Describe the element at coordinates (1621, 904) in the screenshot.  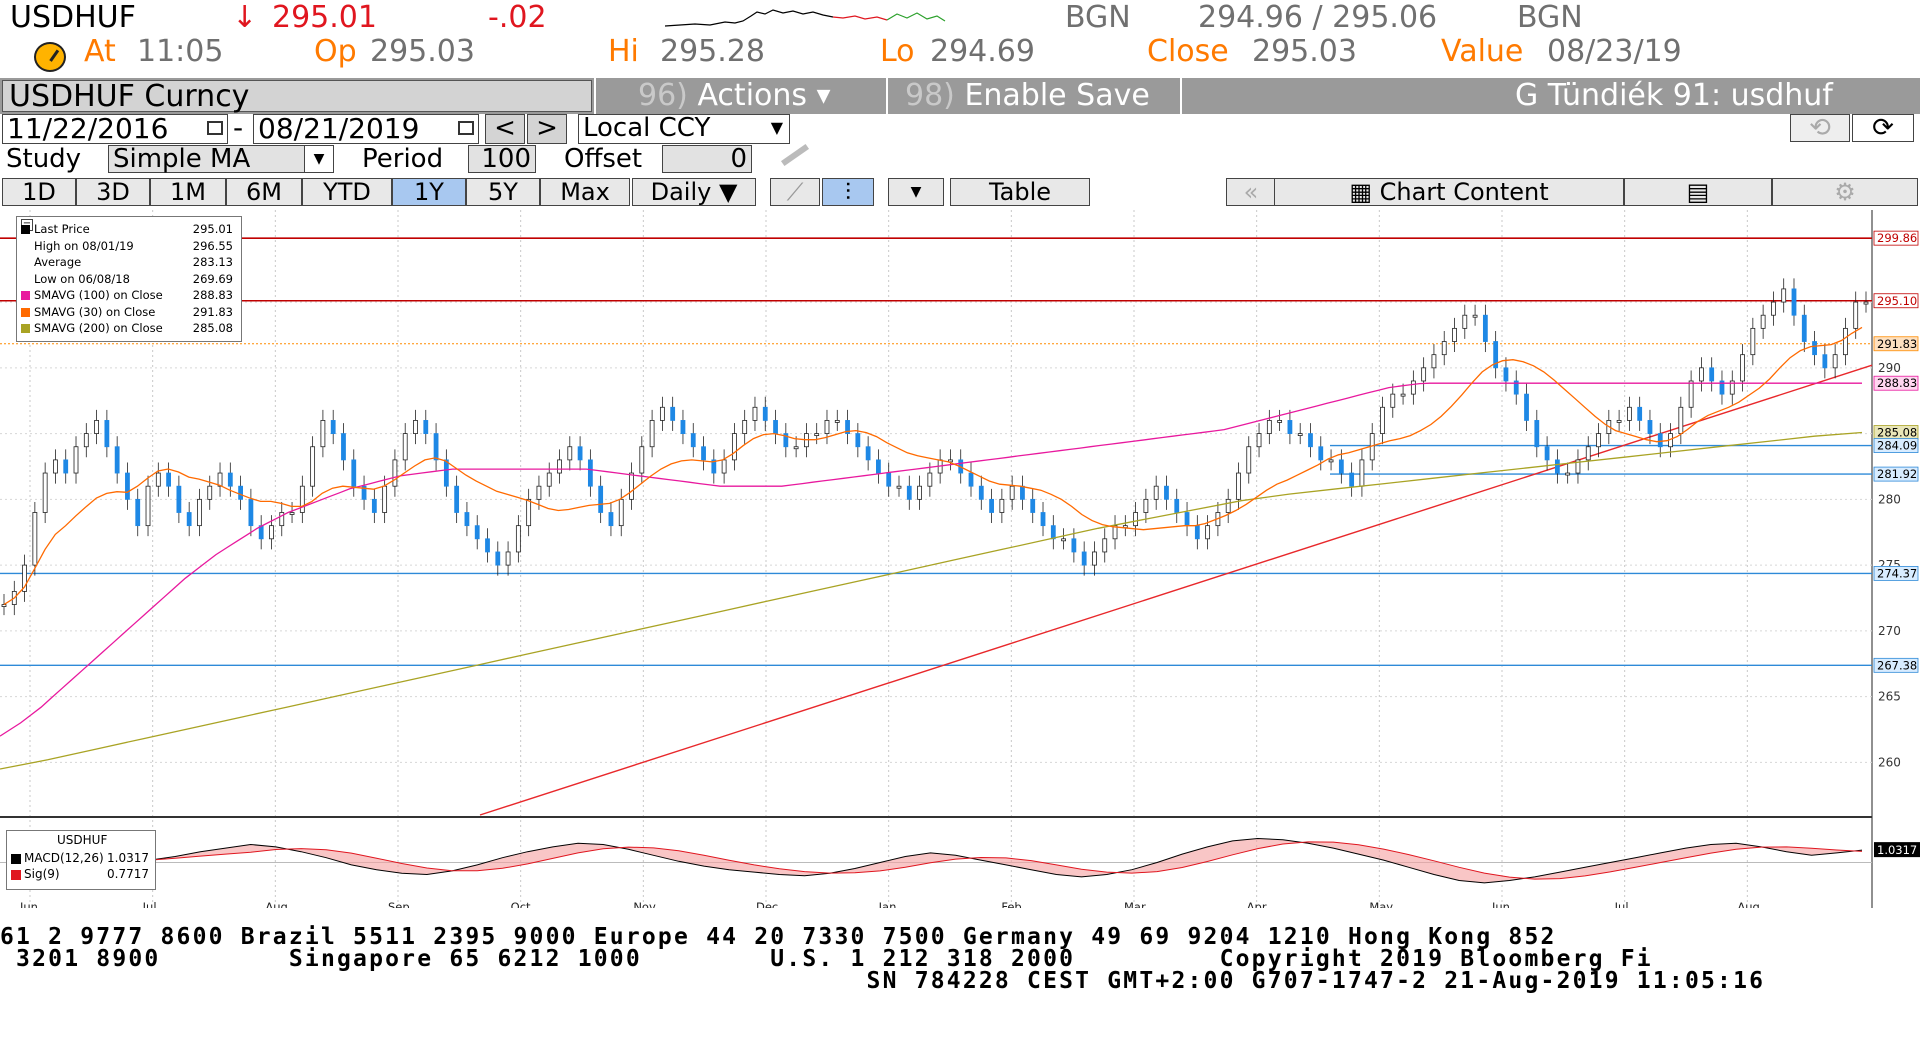
I see `month-label: Jul` at that location.